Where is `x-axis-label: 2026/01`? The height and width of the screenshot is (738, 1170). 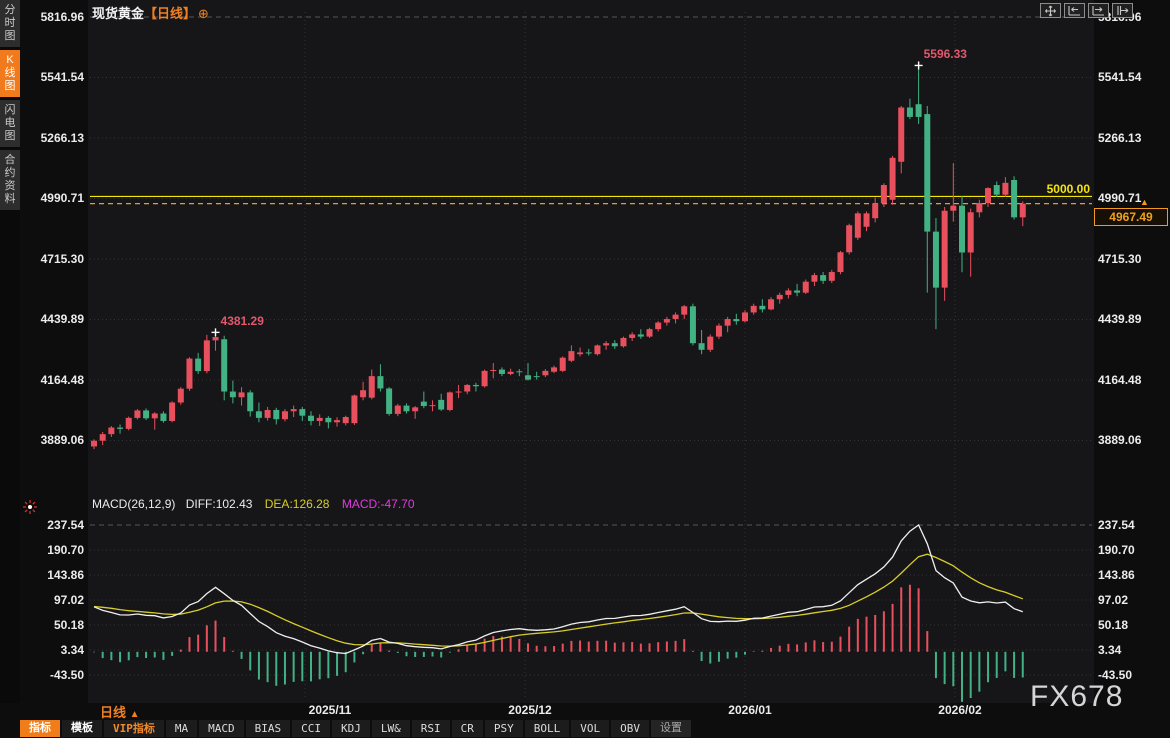 x-axis-label: 2026/01 is located at coordinates (750, 710).